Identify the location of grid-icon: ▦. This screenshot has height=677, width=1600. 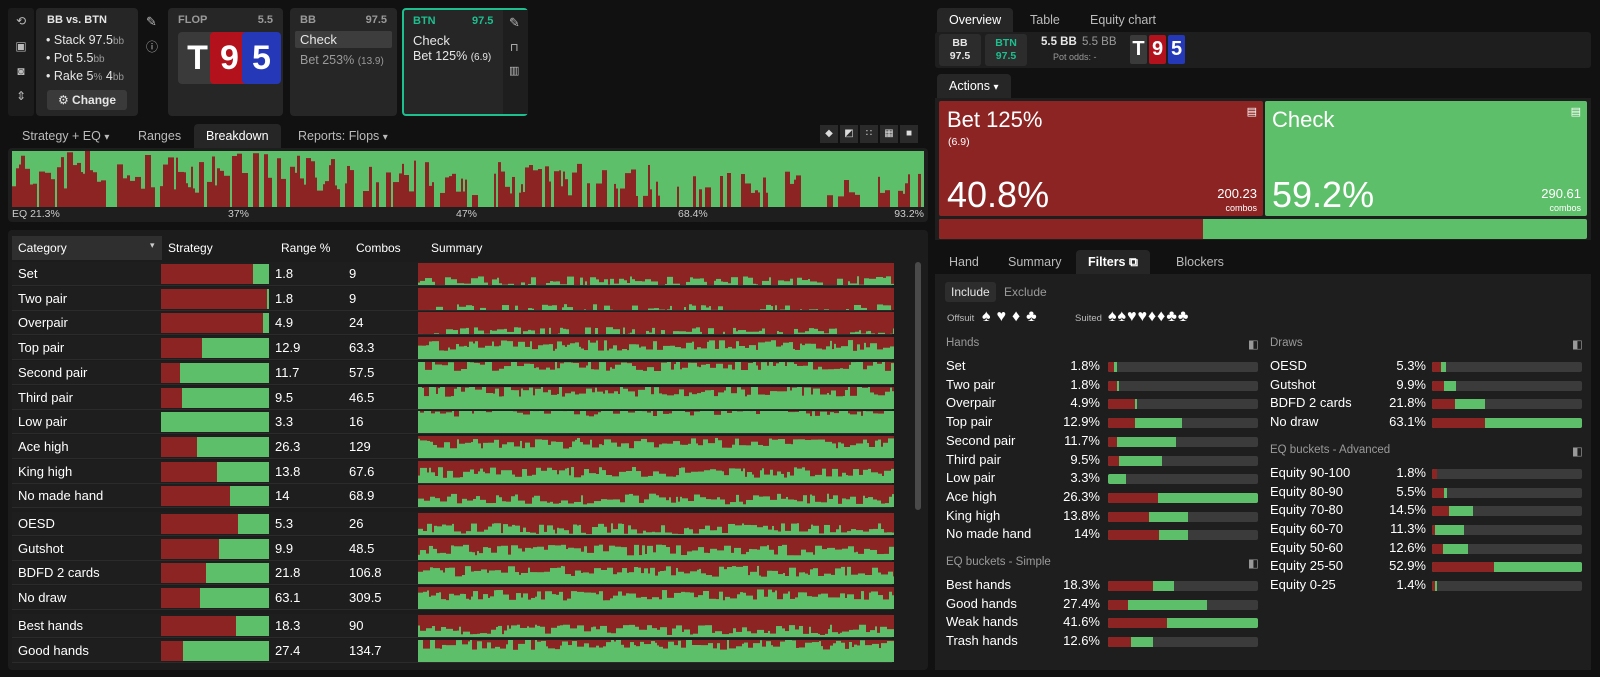
(889, 134).